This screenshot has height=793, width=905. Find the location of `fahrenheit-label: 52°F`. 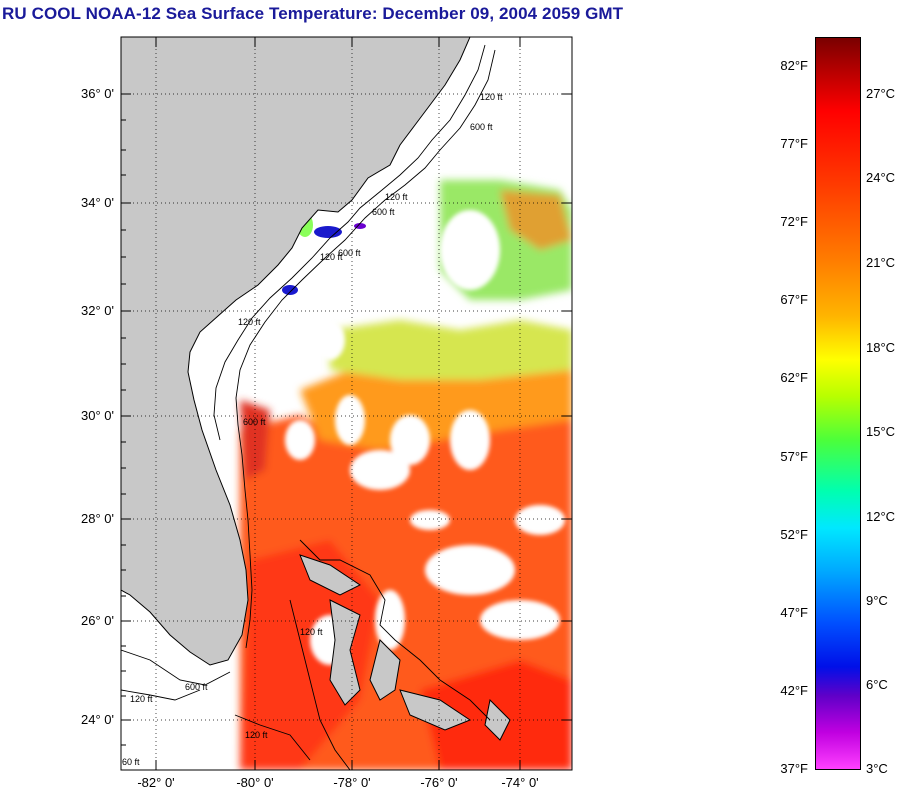

fahrenheit-label: 52°F is located at coordinates (794, 534).